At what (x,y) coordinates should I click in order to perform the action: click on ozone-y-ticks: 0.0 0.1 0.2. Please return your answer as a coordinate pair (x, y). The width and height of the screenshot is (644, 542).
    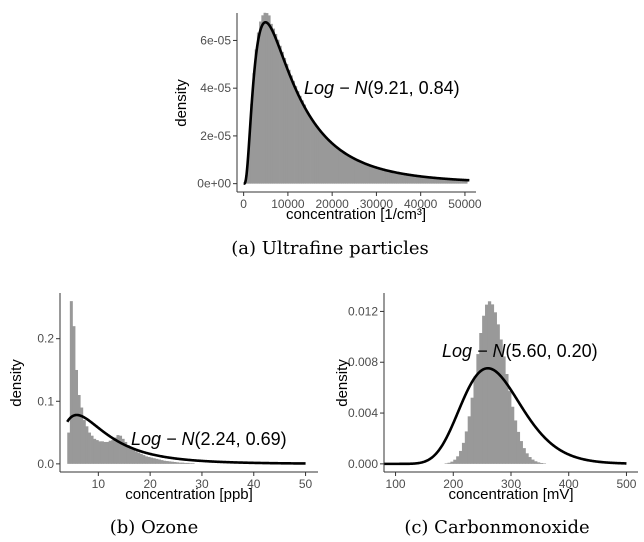
    Looking at the image, I should click on (48, 401).